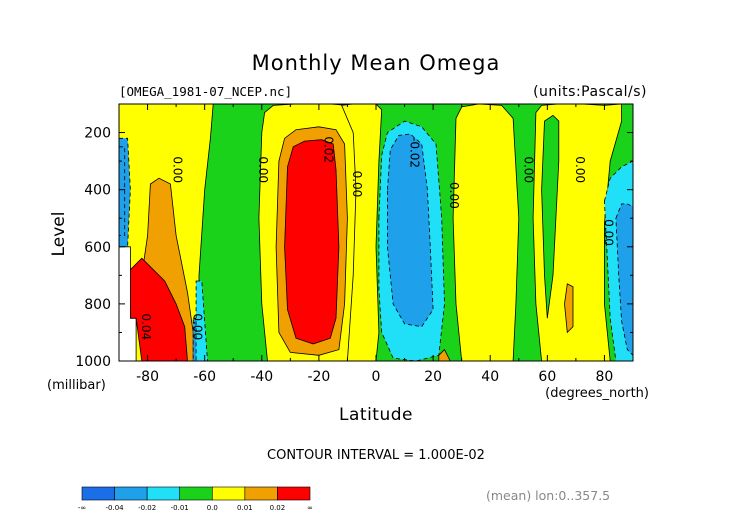 The image size is (752, 532). Describe the element at coordinates (180, 508) in the screenshot. I see `colorbar-label-3: -0.01` at that location.